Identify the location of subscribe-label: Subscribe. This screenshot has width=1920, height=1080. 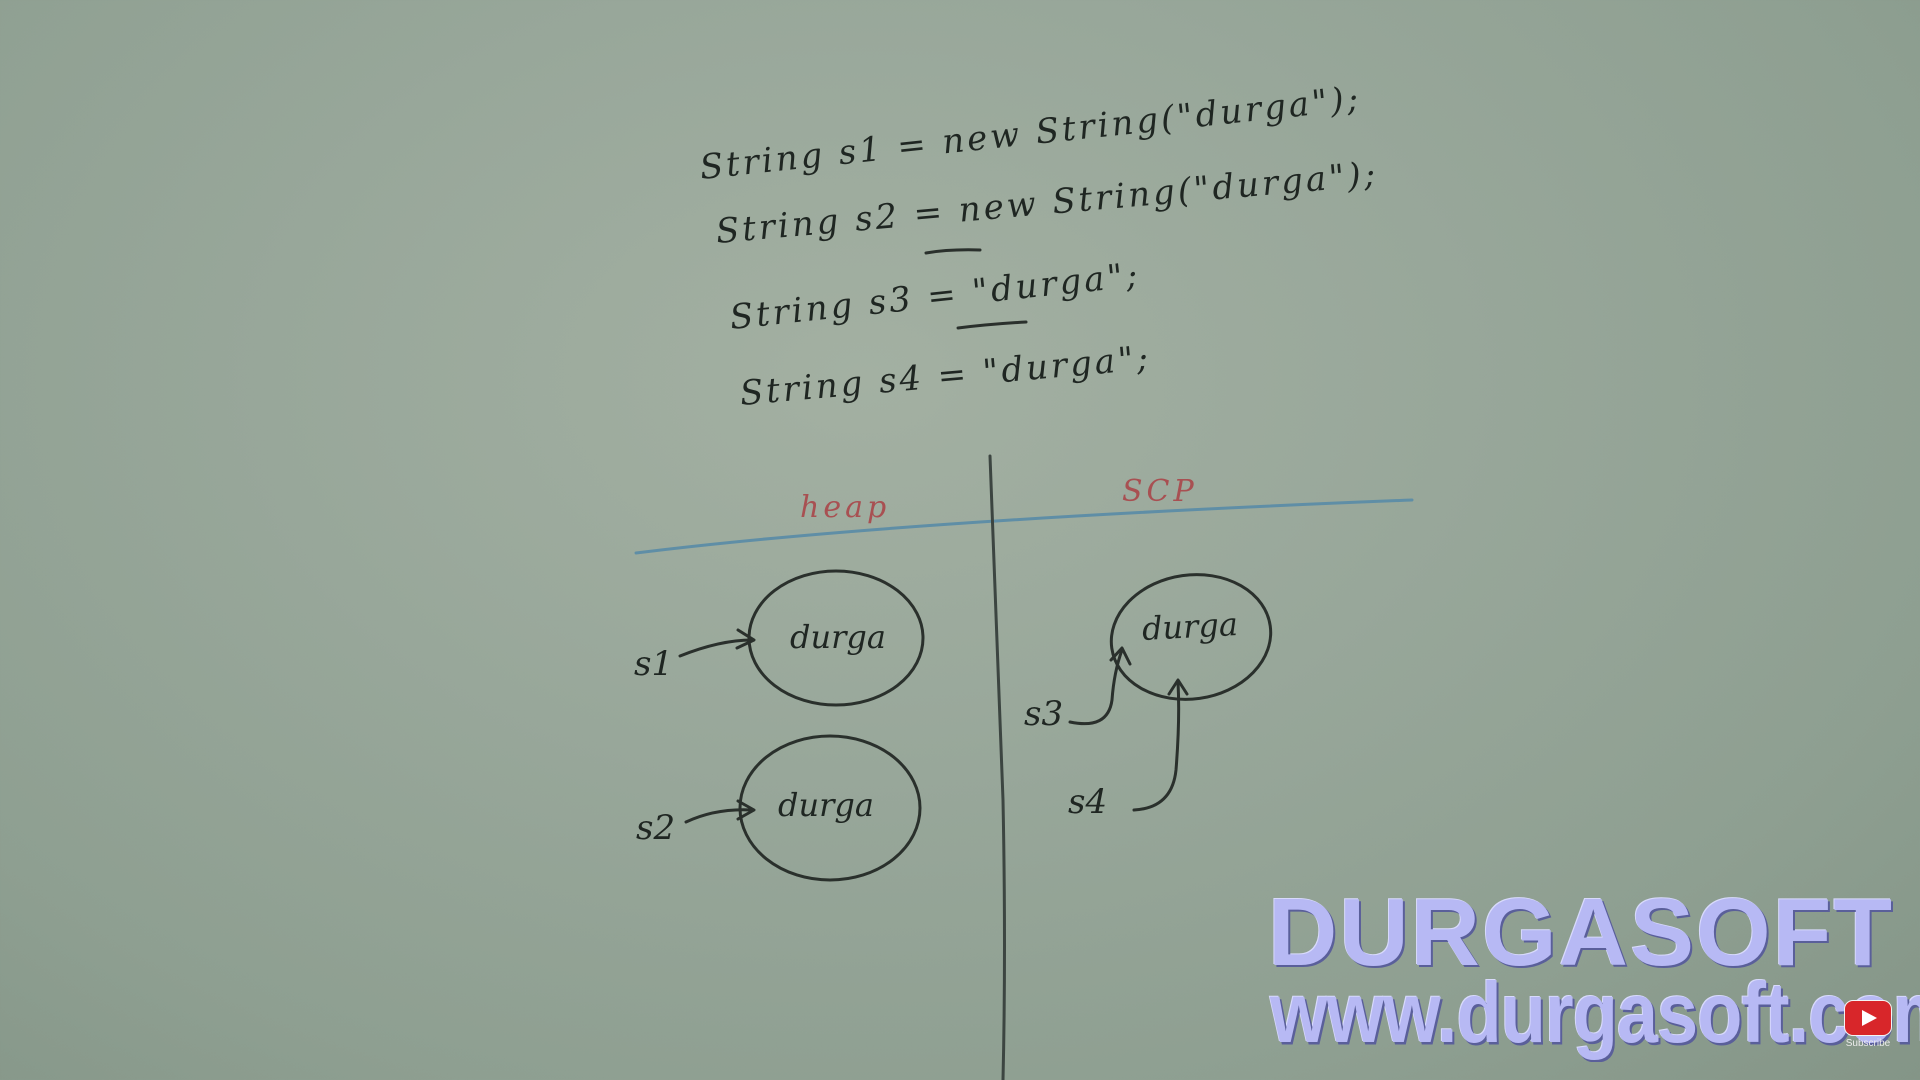
(1868, 1043).